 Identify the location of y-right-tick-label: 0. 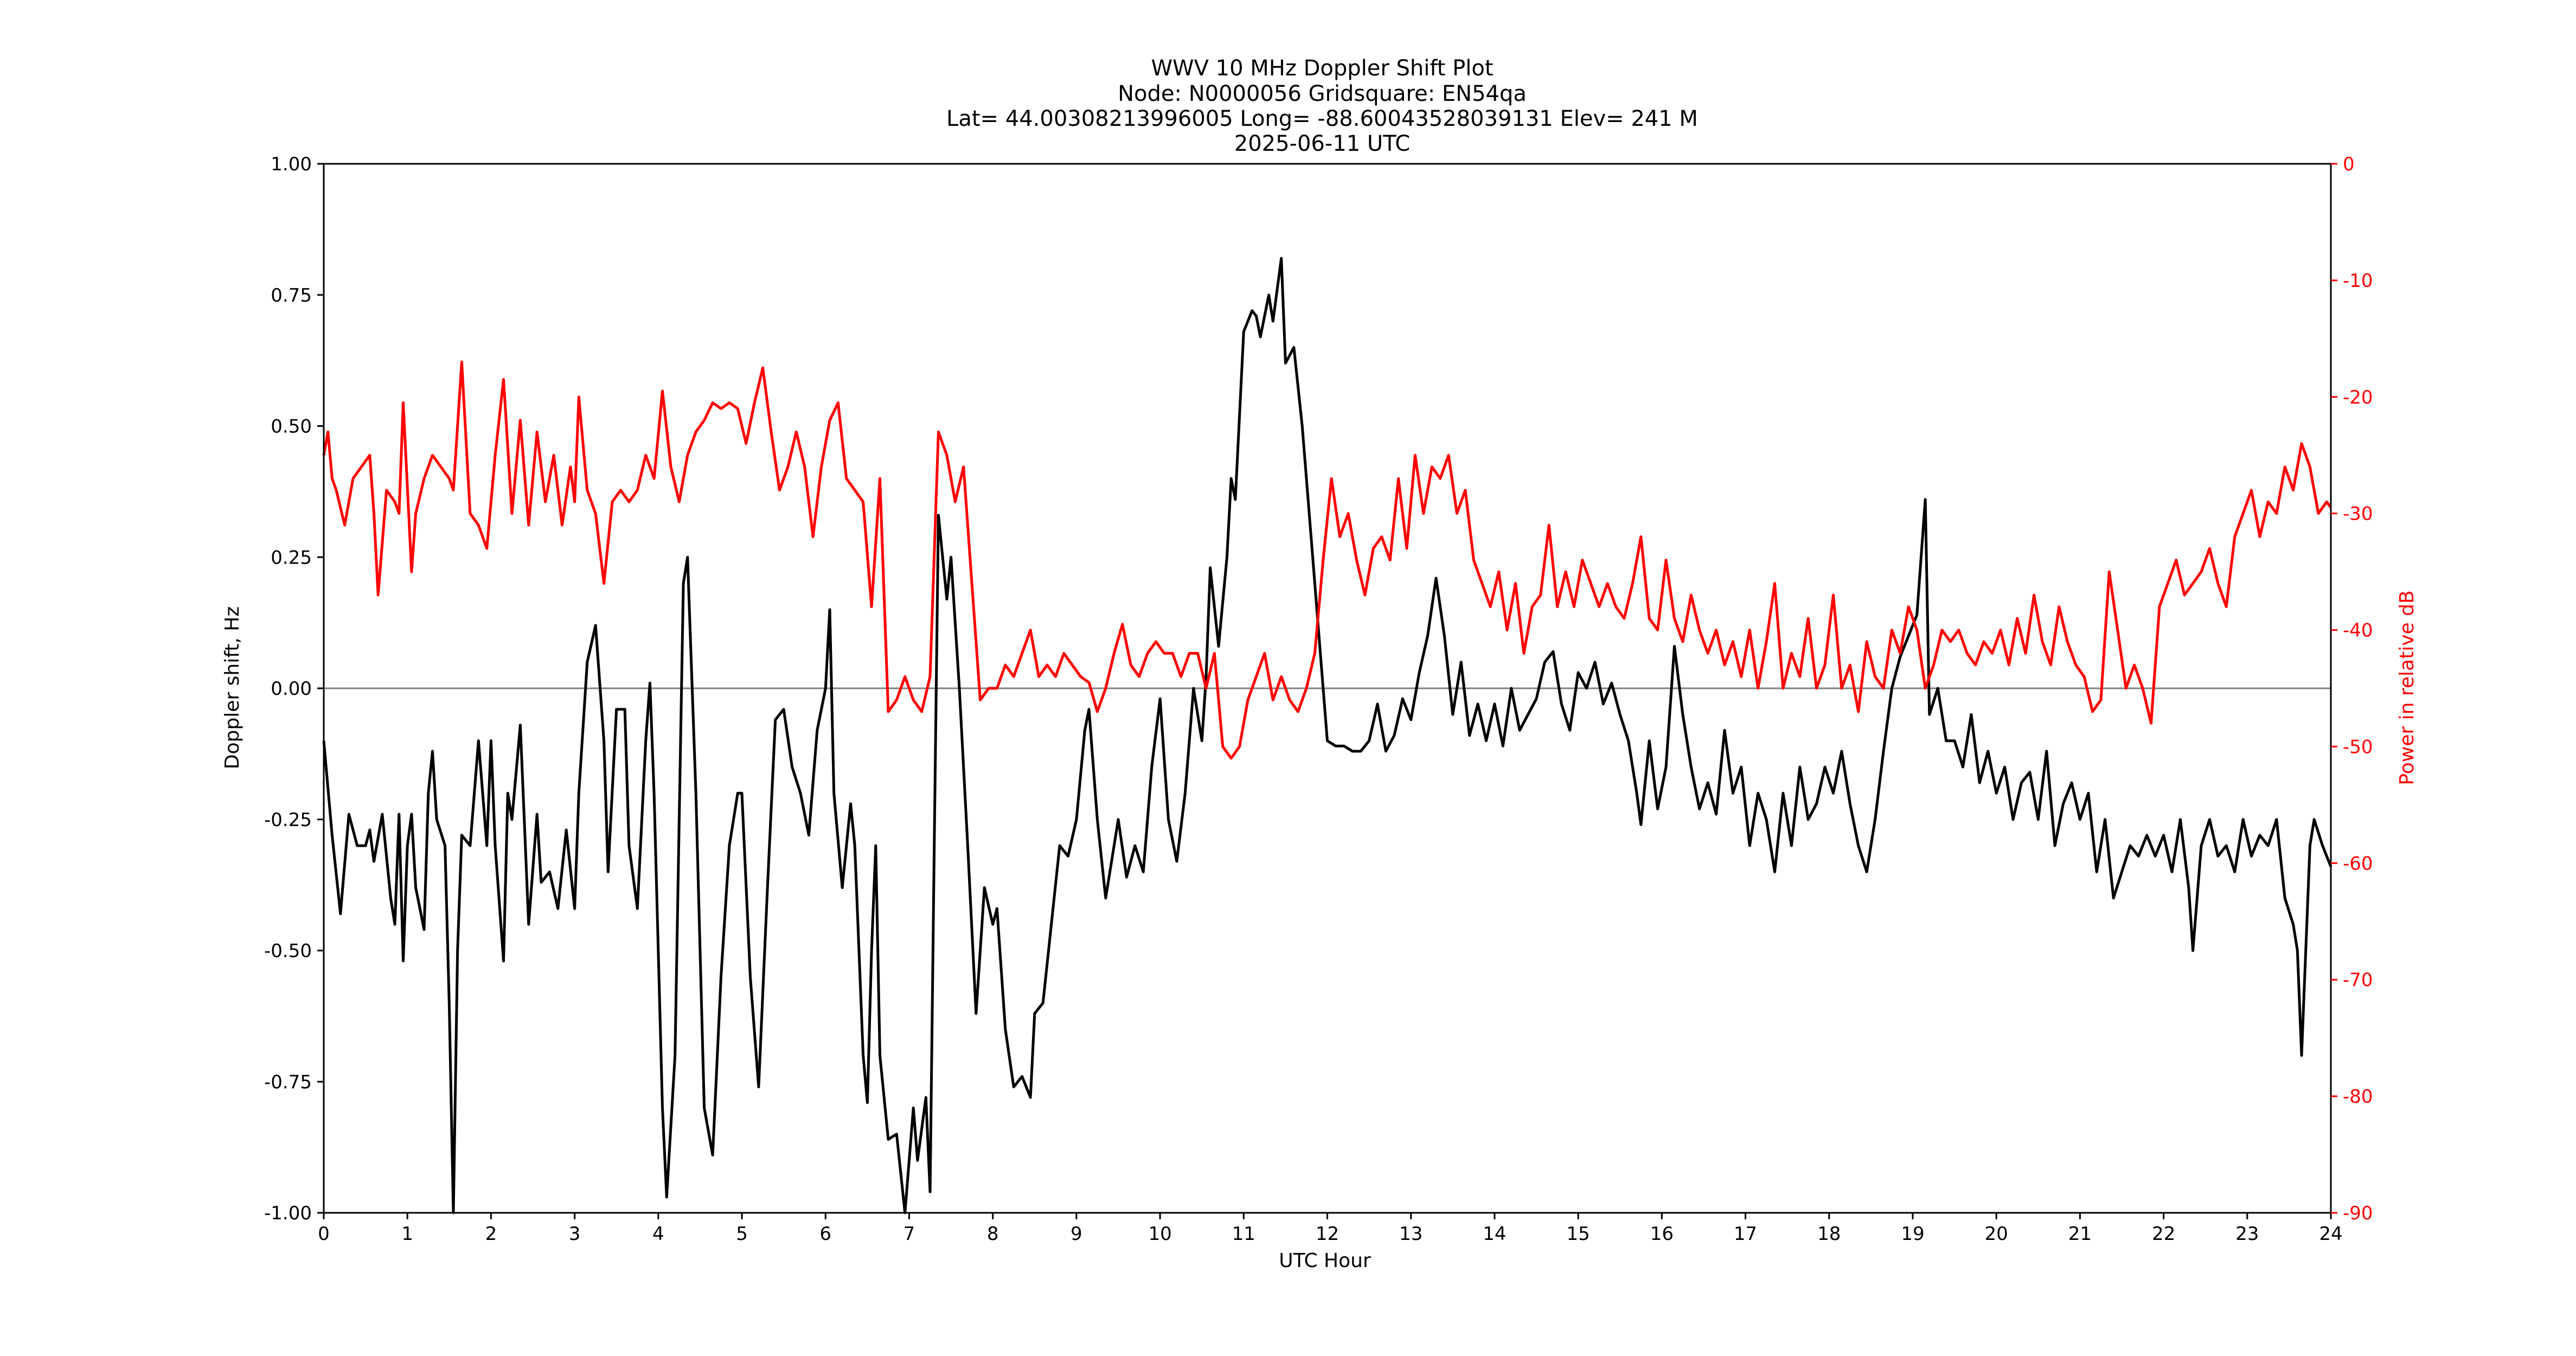
(2349, 164).